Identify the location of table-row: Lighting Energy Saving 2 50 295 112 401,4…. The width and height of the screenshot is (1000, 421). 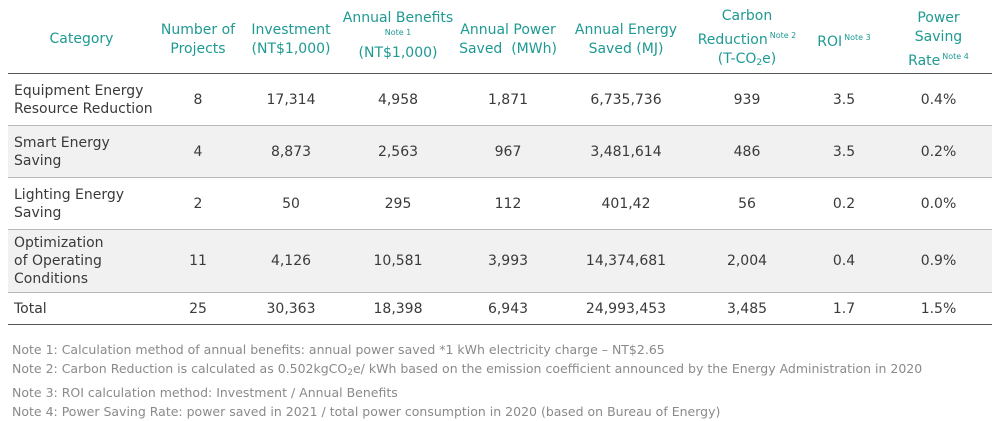
(500, 204).